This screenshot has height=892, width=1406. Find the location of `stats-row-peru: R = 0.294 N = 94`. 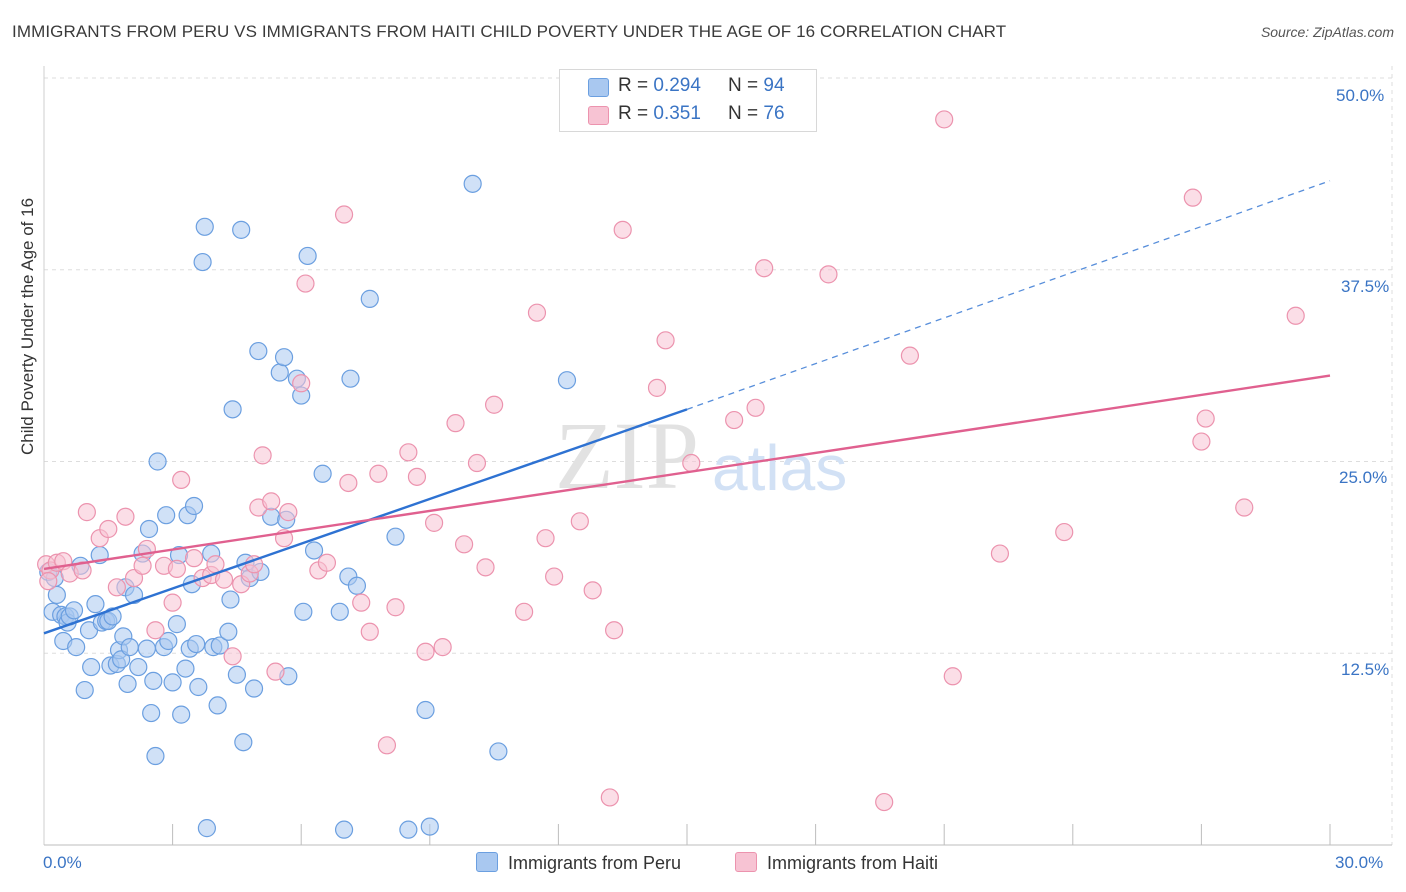

stats-row-peru: R = 0.294 N = 94 is located at coordinates (688, 87).